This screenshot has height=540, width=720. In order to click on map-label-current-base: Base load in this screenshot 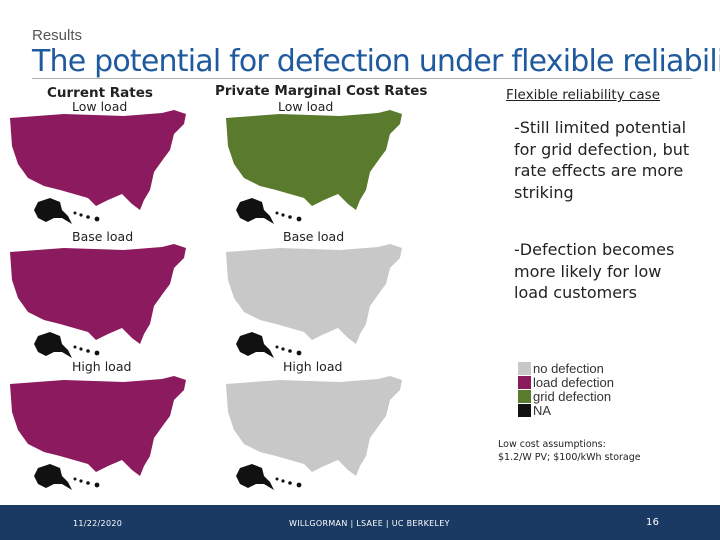, I will do `click(103, 236)`.